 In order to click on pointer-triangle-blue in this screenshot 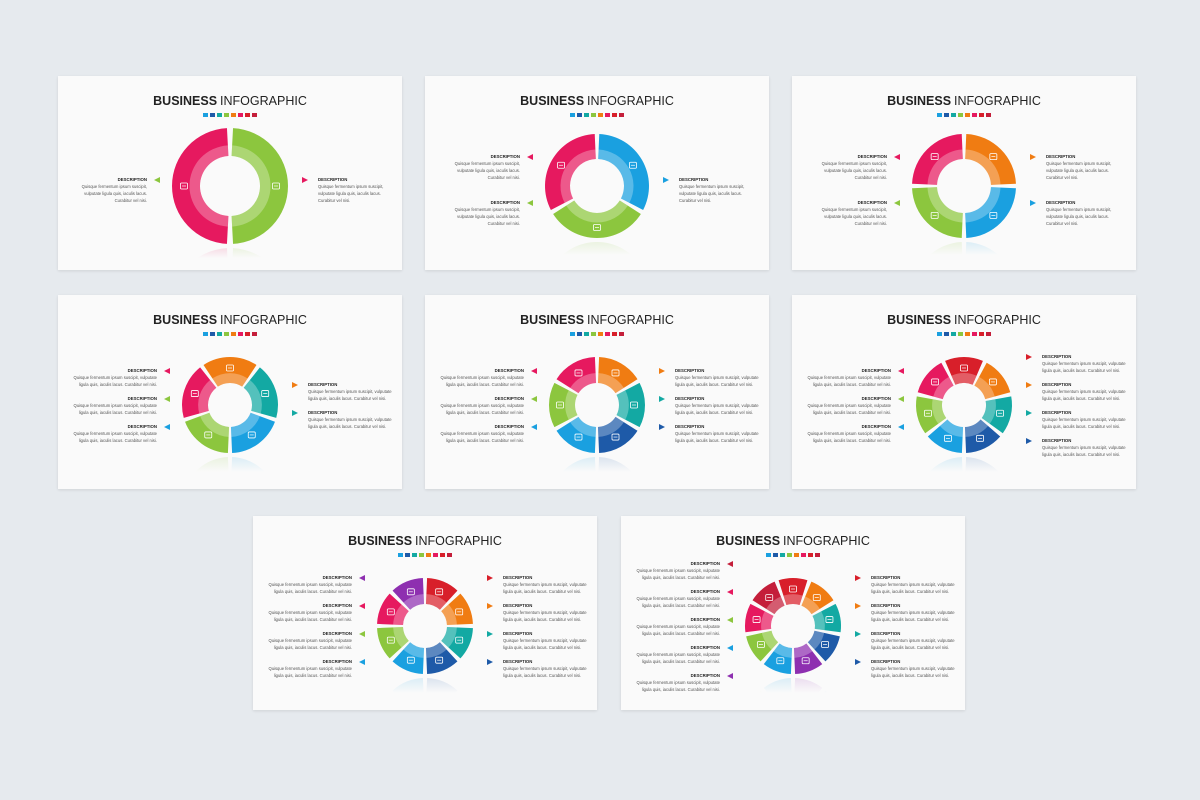, I will do `click(901, 427)`.